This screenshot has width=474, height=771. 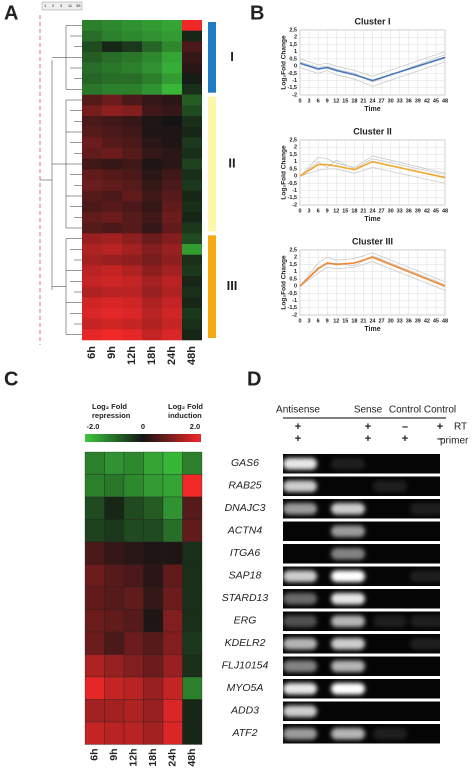 I want to click on key-label: 38, so click(x=78, y=5).